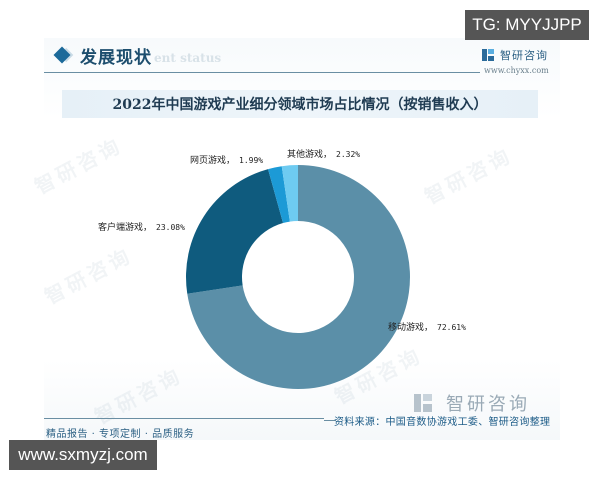 The image size is (600, 484). I want to click on section-subtitle: ent status, so click(188, 58).